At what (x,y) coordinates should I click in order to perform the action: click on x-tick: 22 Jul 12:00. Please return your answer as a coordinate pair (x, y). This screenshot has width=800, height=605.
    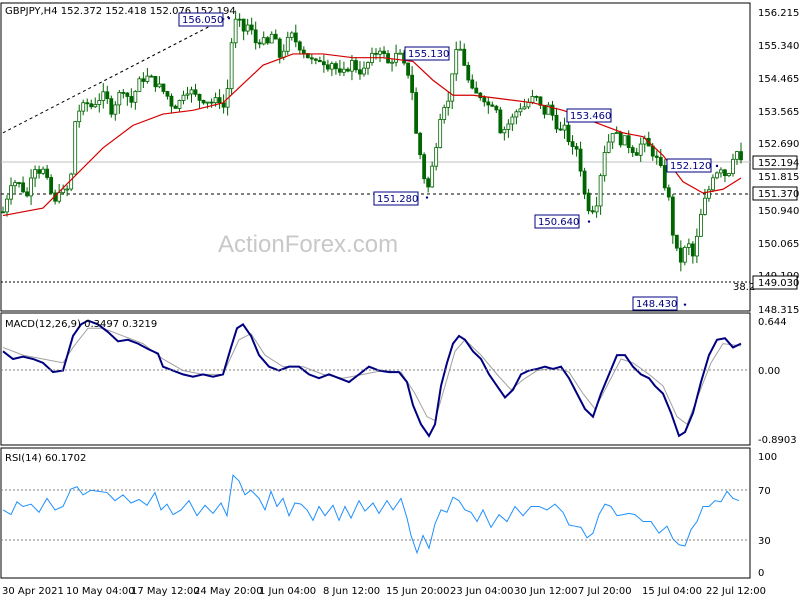
    Looking at the image, I should click on (736, 591).